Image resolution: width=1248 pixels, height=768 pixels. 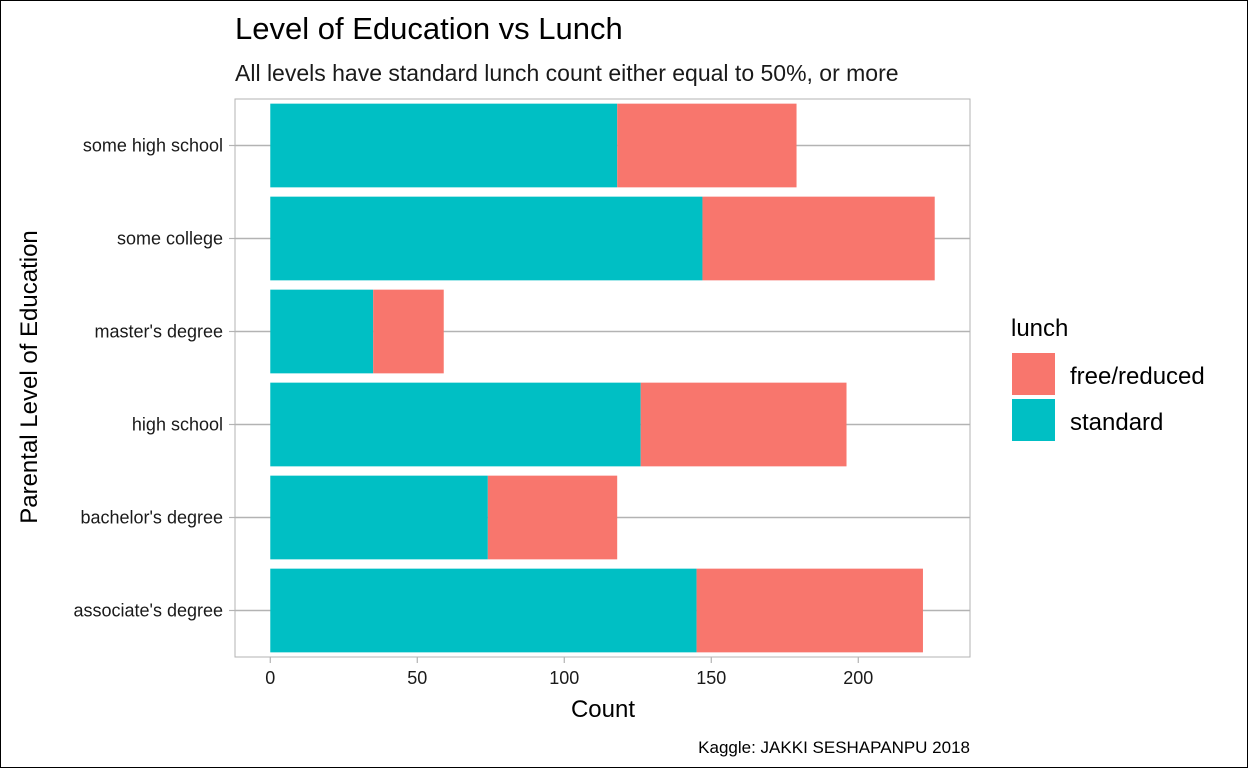 I want to click on x-tick-label: 0, so click(x=270, y=678).